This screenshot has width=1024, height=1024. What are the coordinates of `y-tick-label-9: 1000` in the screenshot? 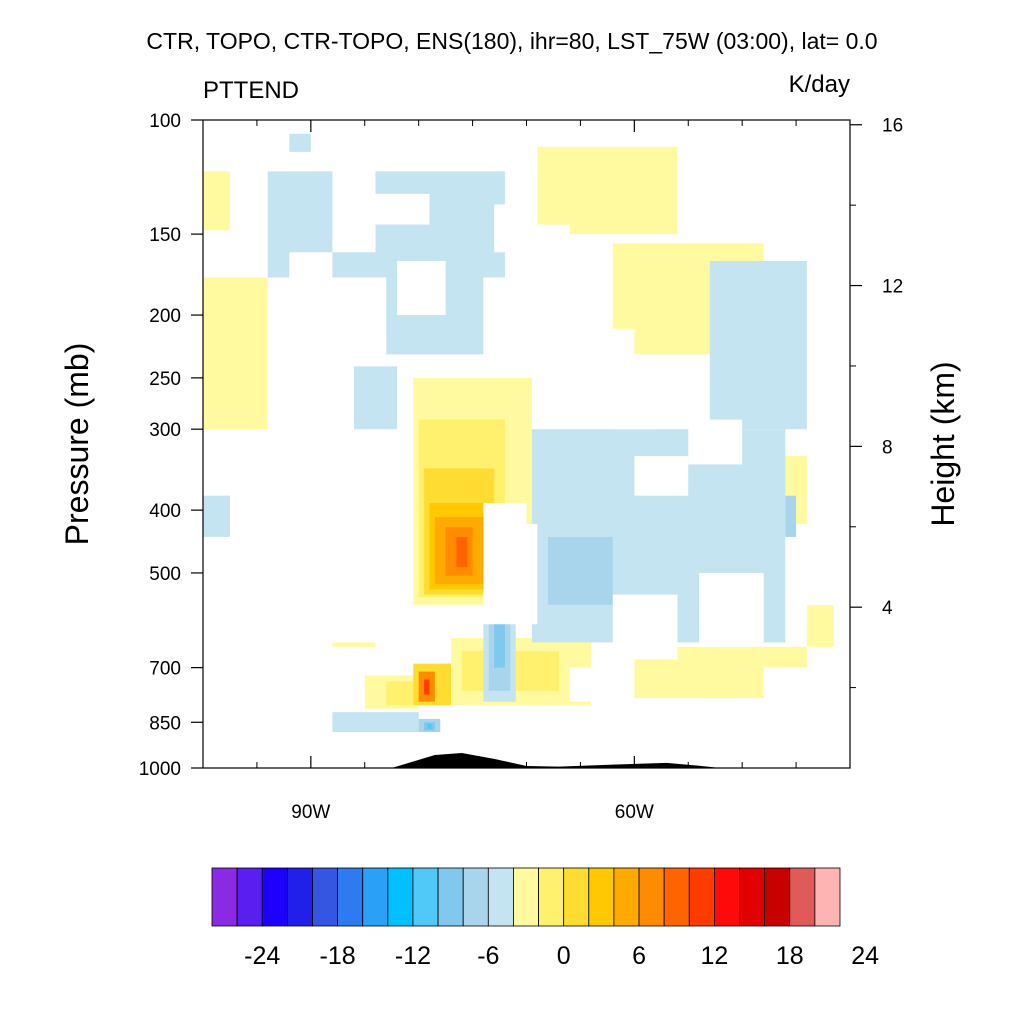 It's located at (160, 769).